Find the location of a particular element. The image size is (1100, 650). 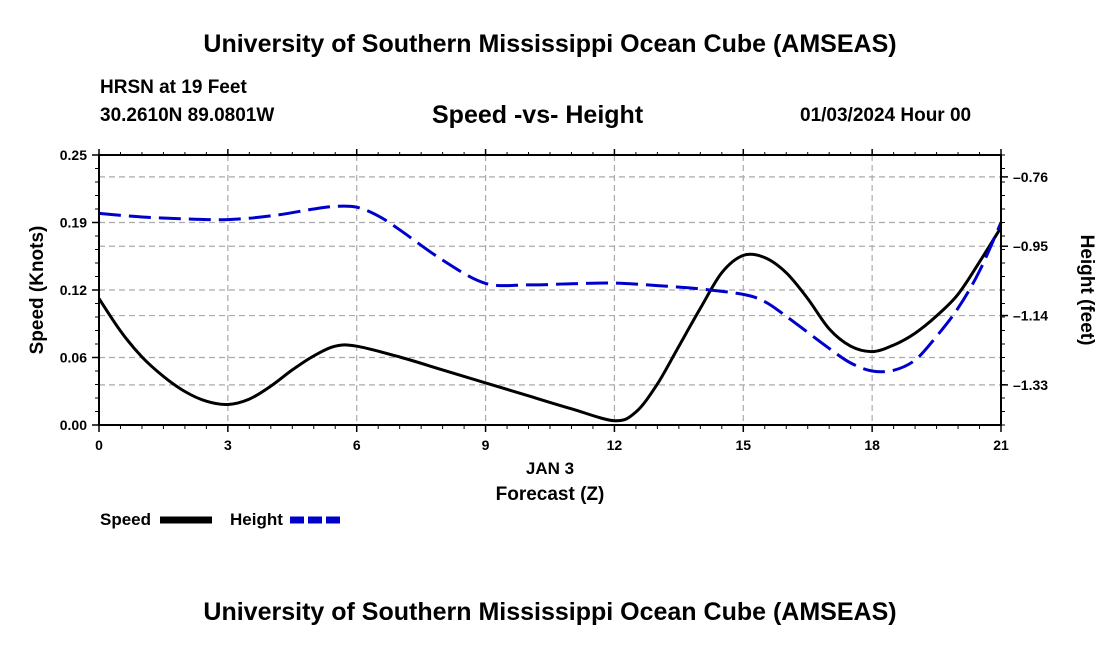

chart-legend: Speed Height is located at coordinates (221, 519).